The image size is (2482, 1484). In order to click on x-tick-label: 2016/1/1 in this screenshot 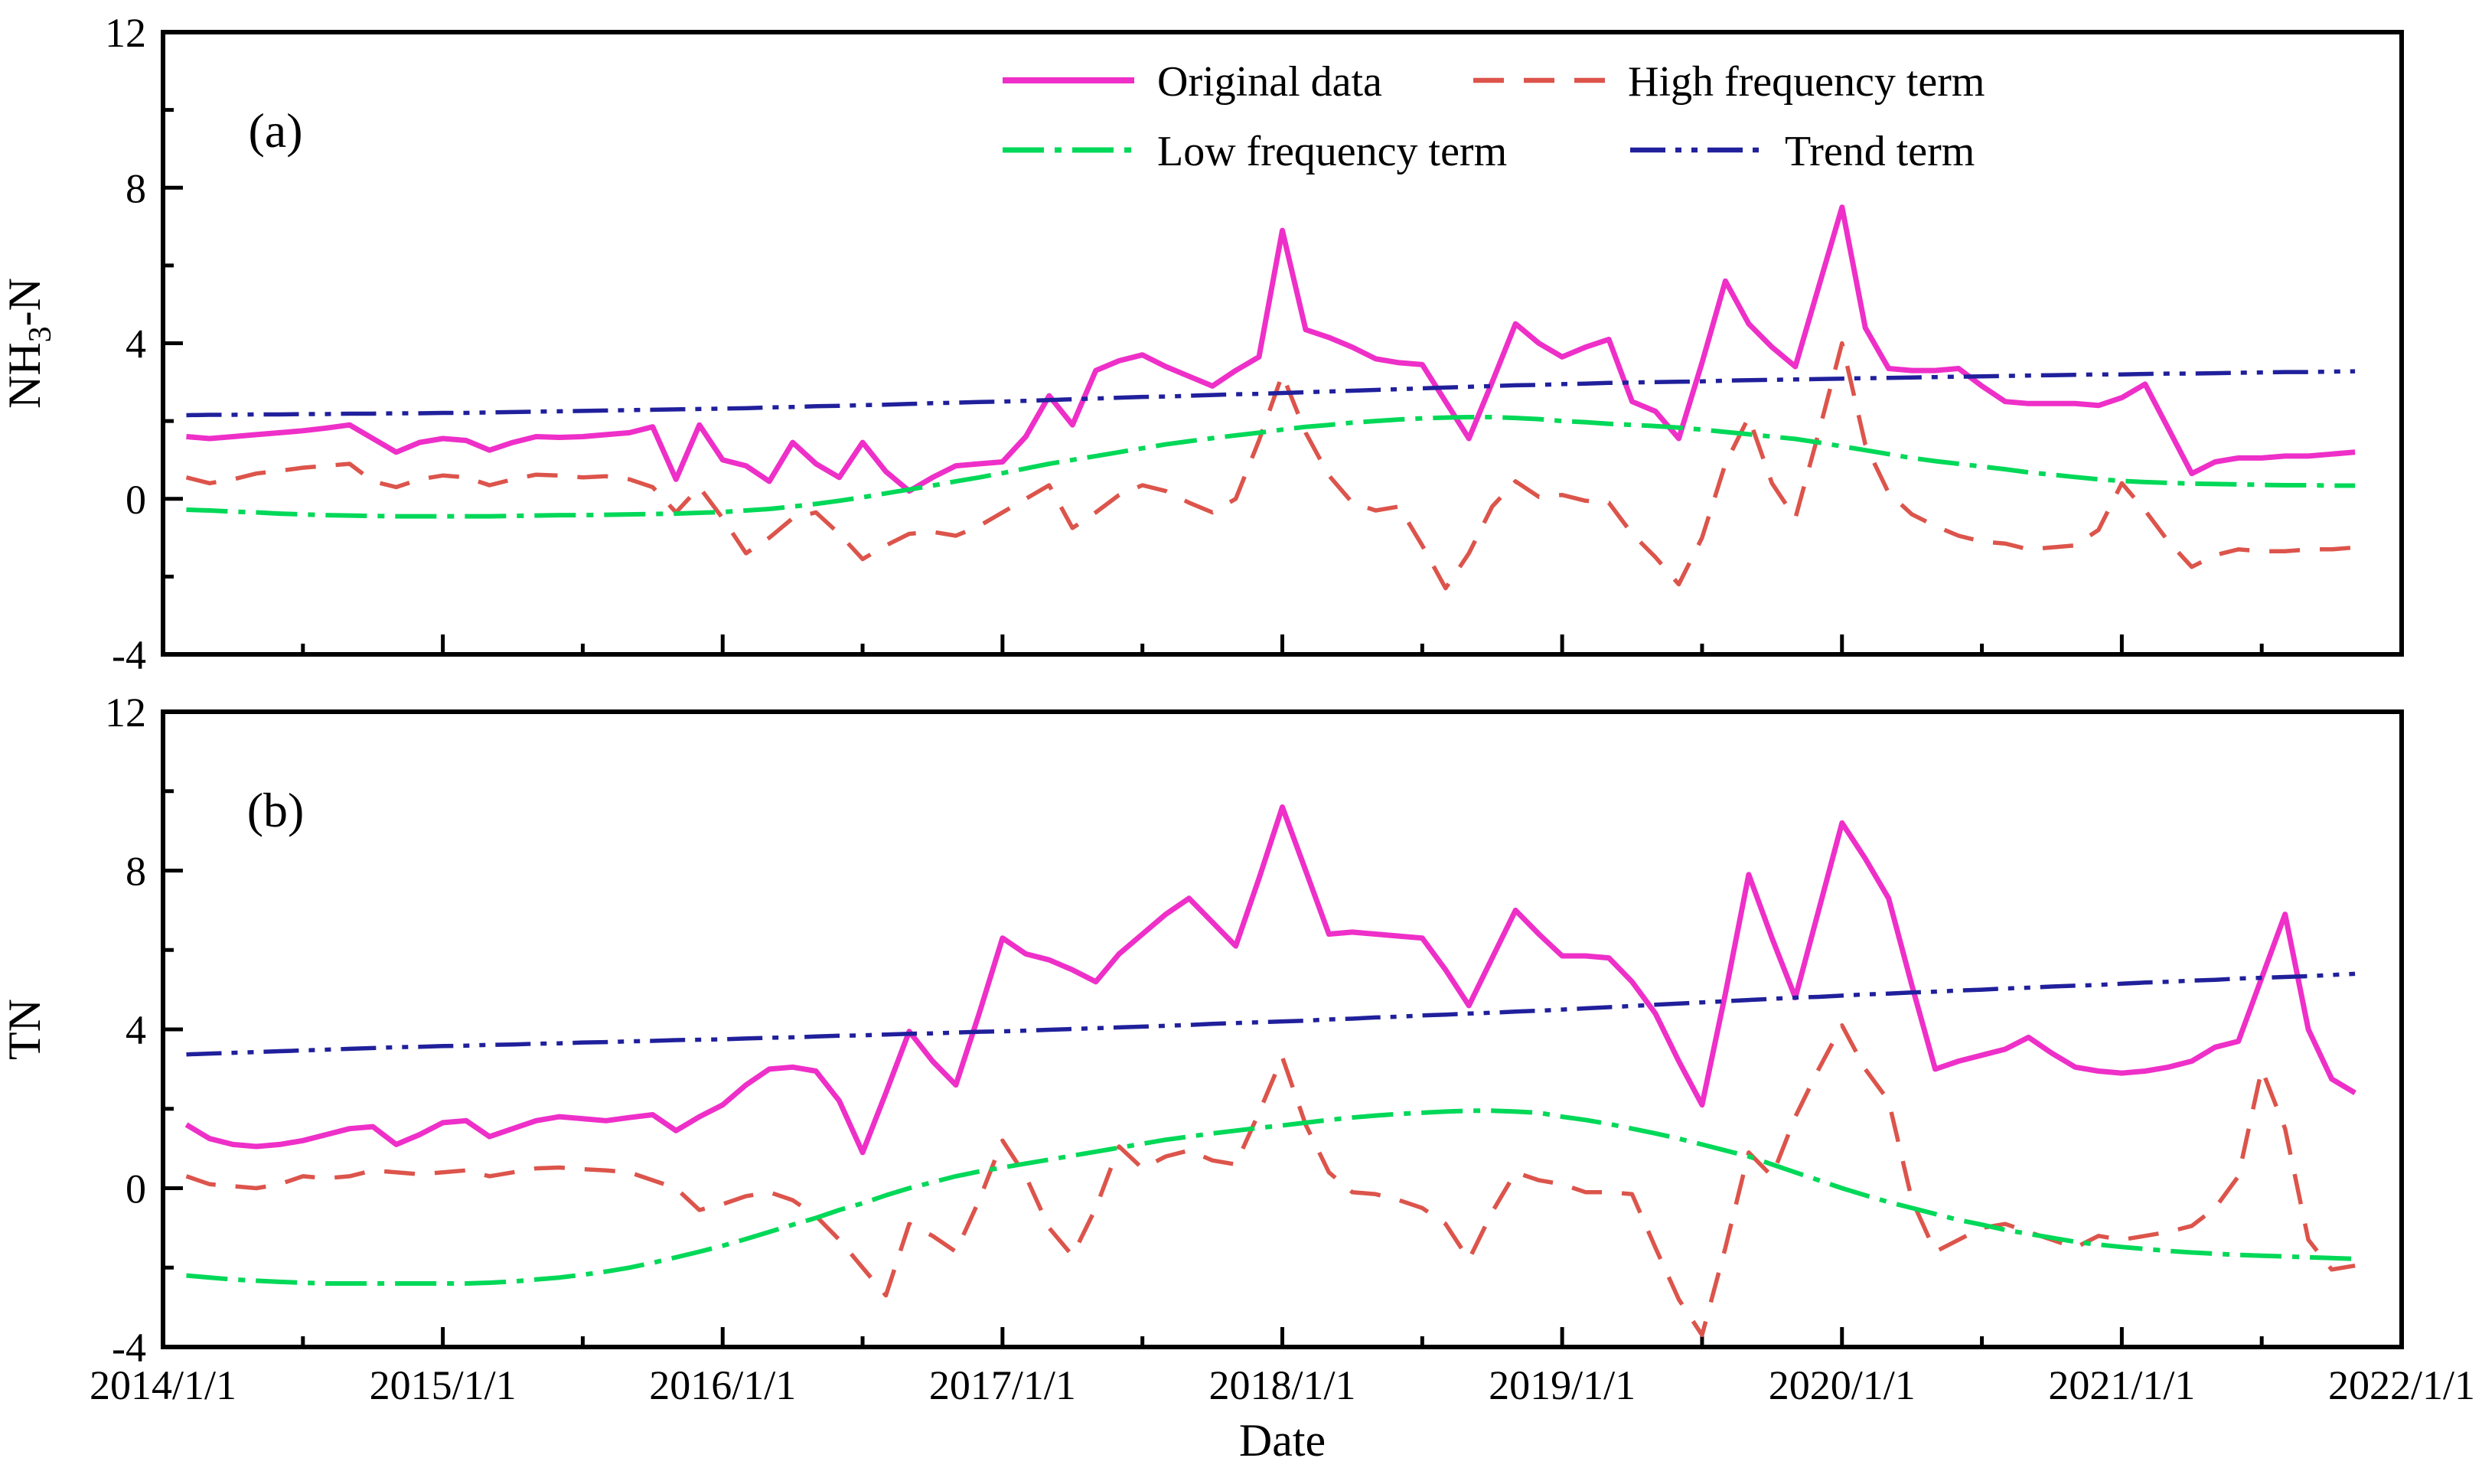, I will do `click(722, 1385)`.